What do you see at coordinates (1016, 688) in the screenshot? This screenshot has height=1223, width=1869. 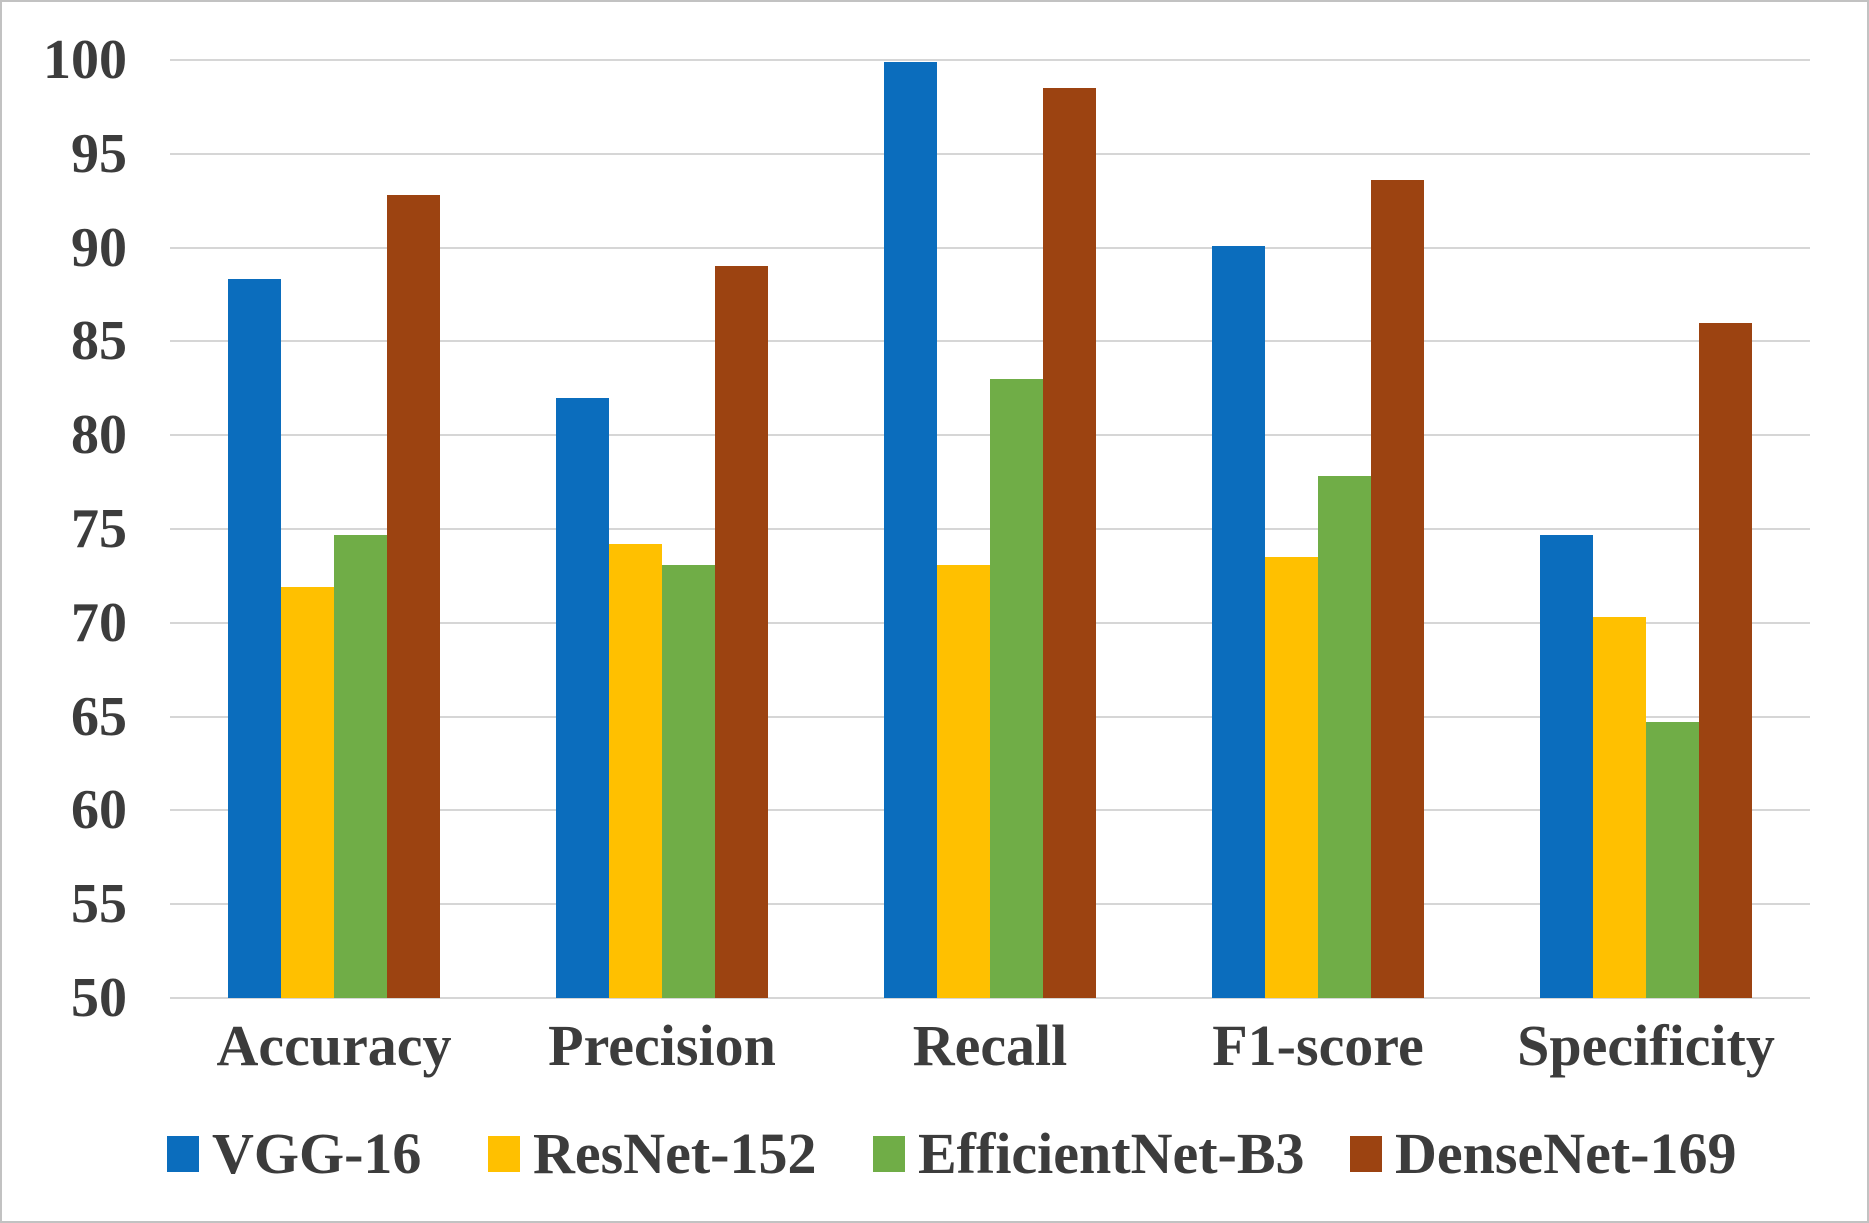 I see `bar-efficientnet-b3-recall` at bounding box center [1016, 688].